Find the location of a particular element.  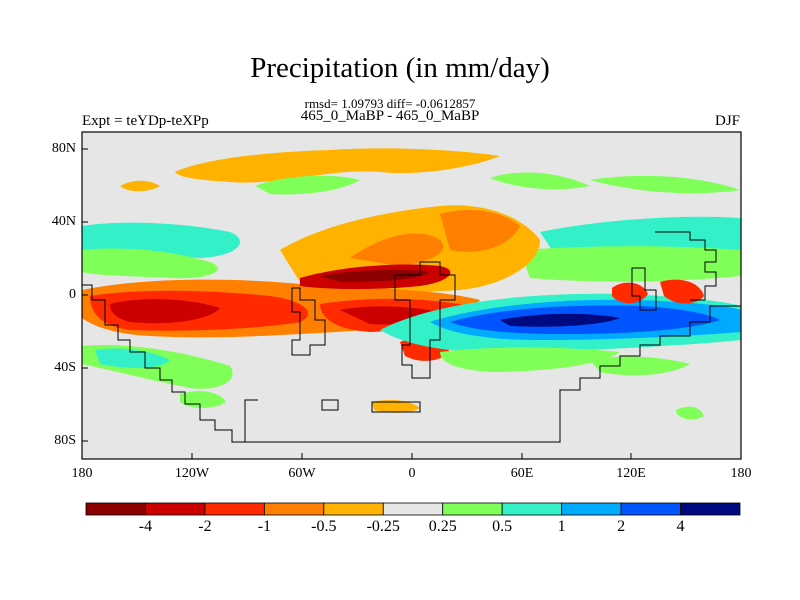

y-label-80s: 80S is located at coordinates (65, 440).